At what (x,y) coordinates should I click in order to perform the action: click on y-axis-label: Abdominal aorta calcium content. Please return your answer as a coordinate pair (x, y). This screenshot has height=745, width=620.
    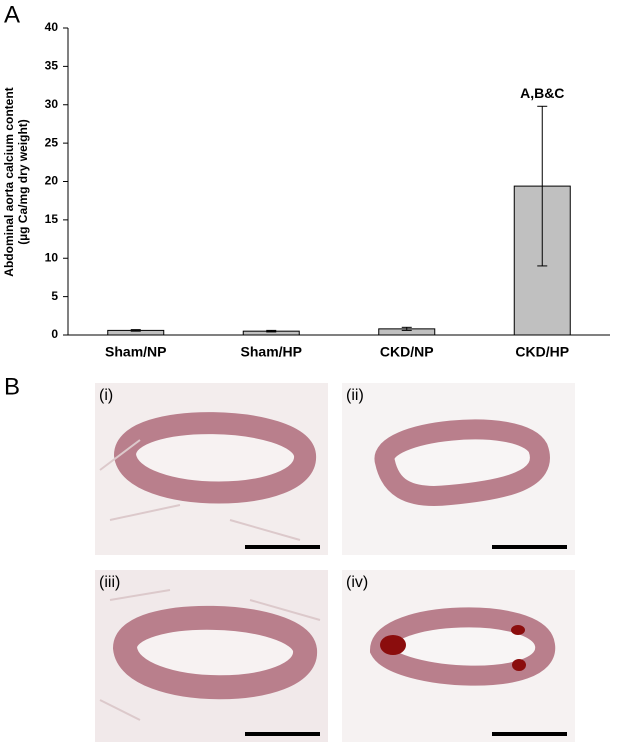
    Looking at the image, I should click on (9, 181).